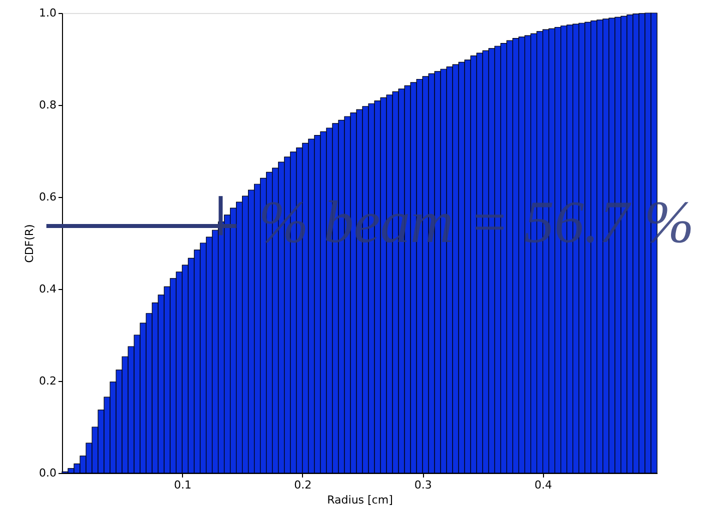 The width and height of the screenshot is (723, 509). Describe the element at coordinates (29, 243) in the screenshot. I see `y-axis-title: CDF(R)` at that location.